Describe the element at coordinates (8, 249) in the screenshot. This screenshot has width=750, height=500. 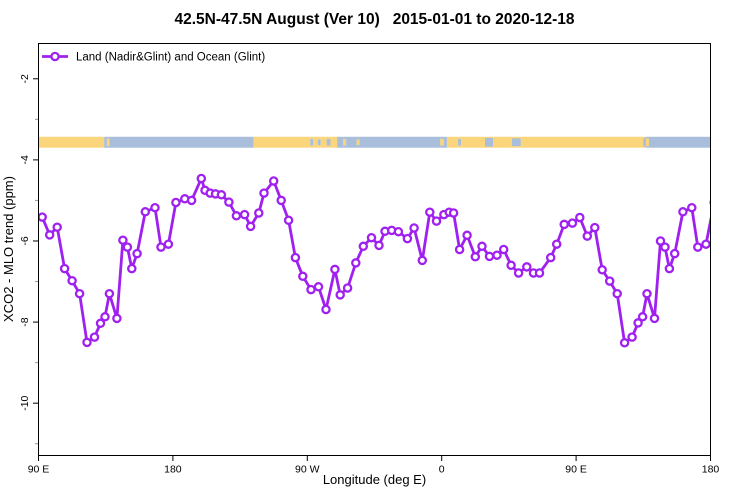
I see `y-axis-label: XCO2 - MLO trend (ppm)` at that location.